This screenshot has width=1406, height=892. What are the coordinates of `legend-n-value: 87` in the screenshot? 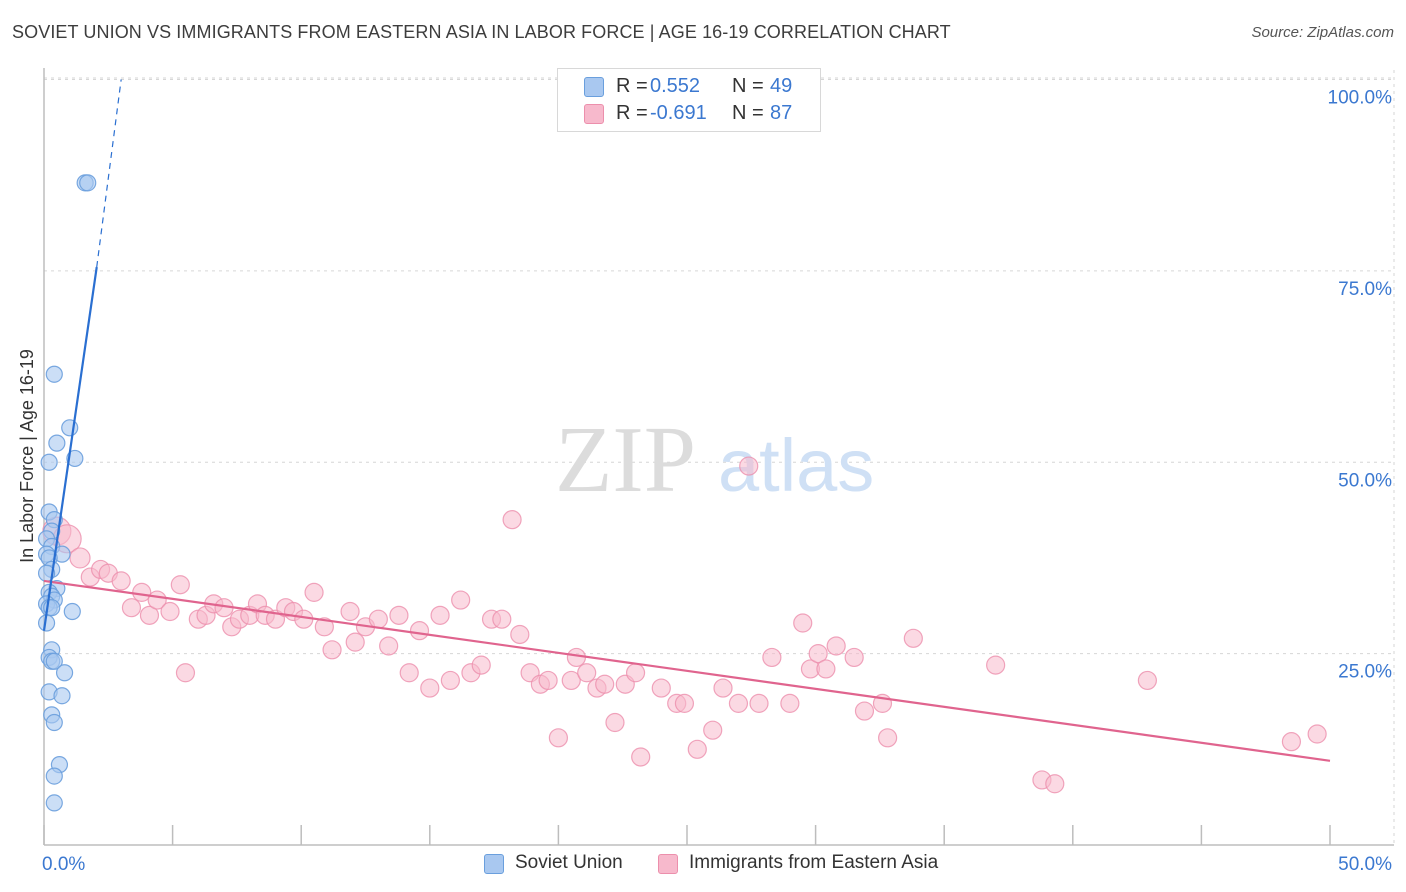 It's located at (781, 113).